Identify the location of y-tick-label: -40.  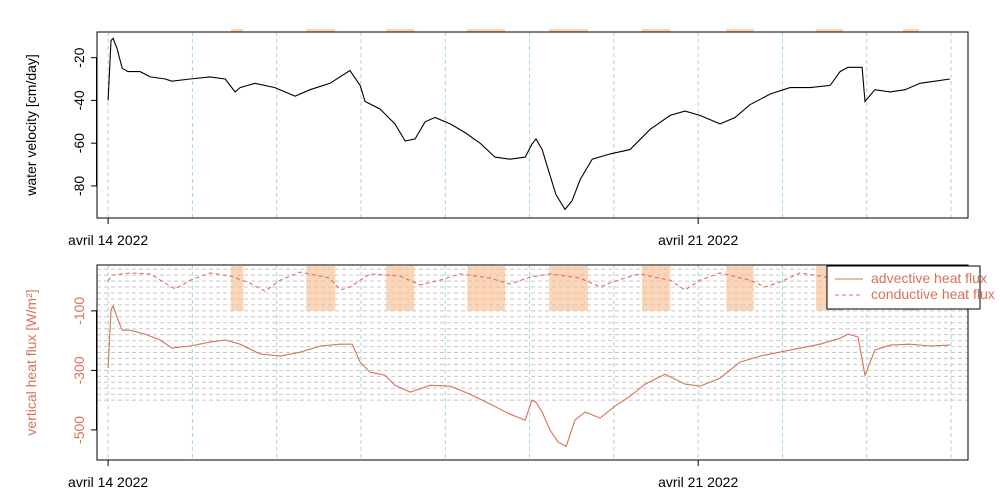
(79, 100).